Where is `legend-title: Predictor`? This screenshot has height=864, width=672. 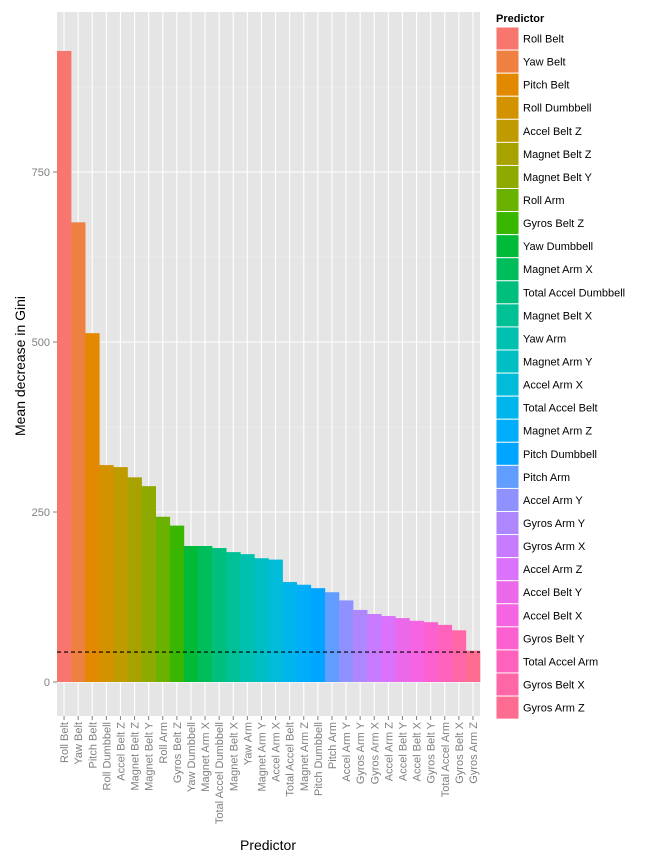
legend-title: Predictor is located at coordinates (520, 19).